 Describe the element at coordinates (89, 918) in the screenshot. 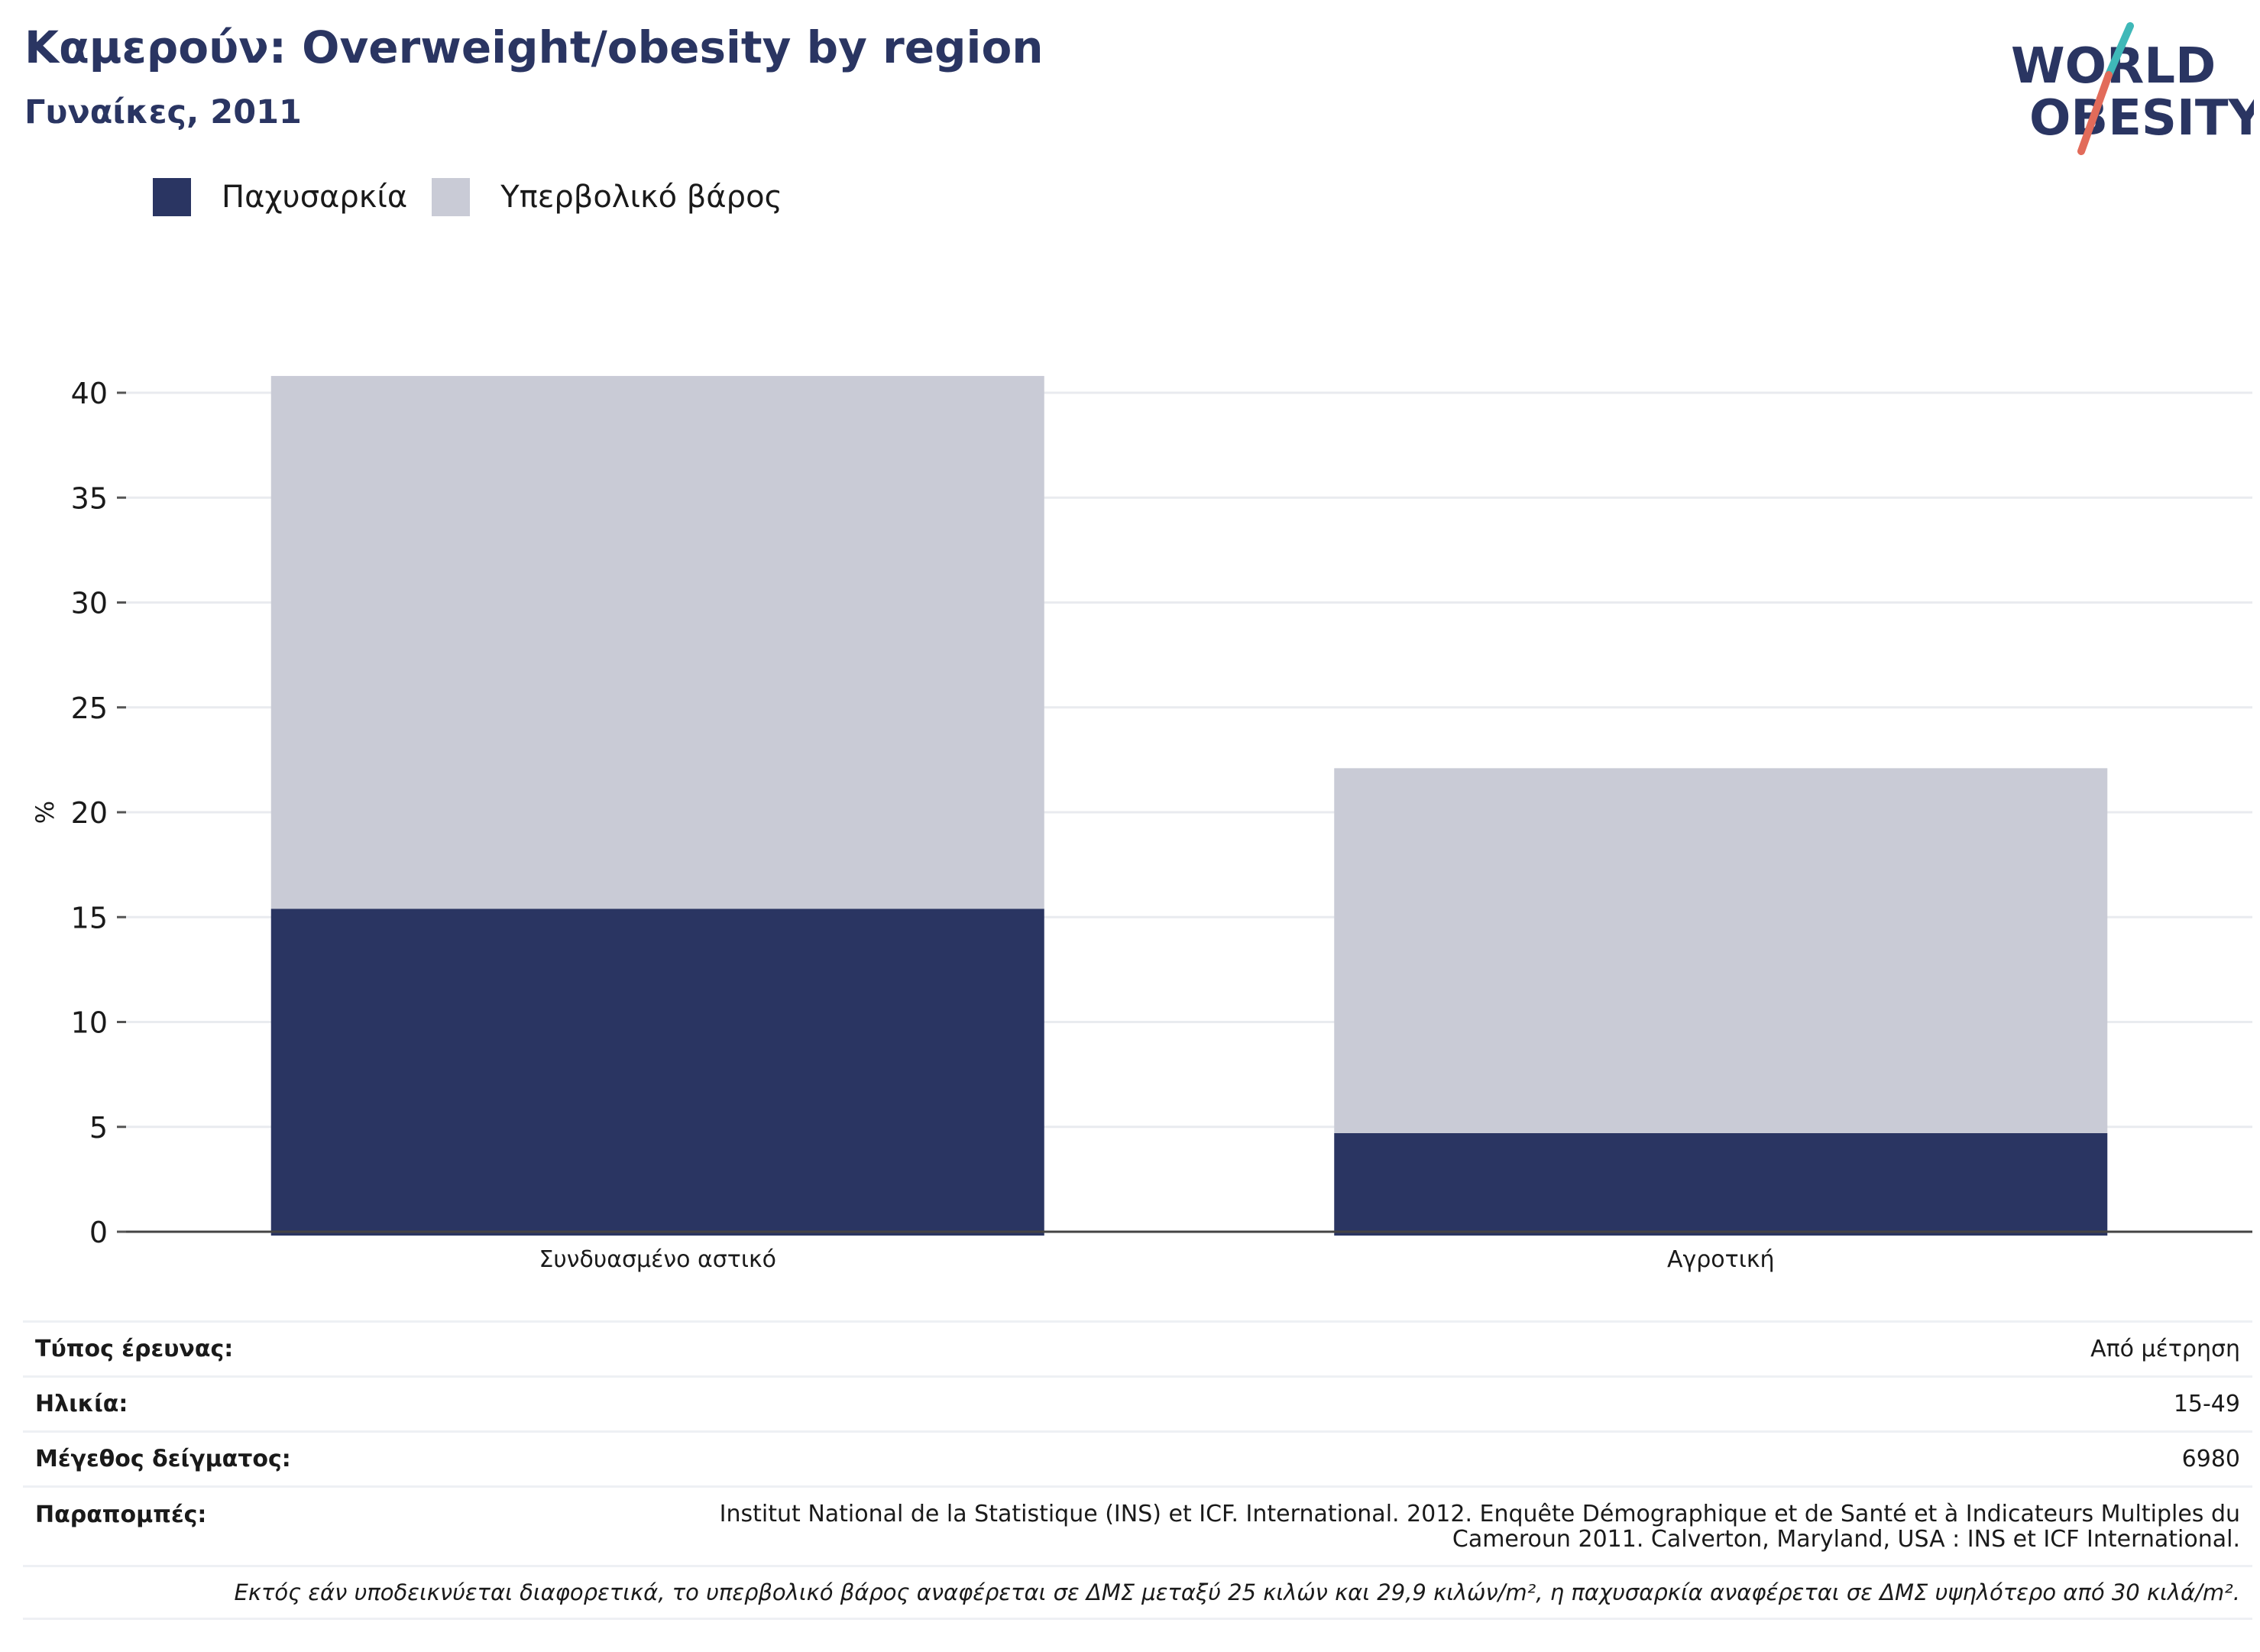

I see `y-tick-label-15: 15` at that location.